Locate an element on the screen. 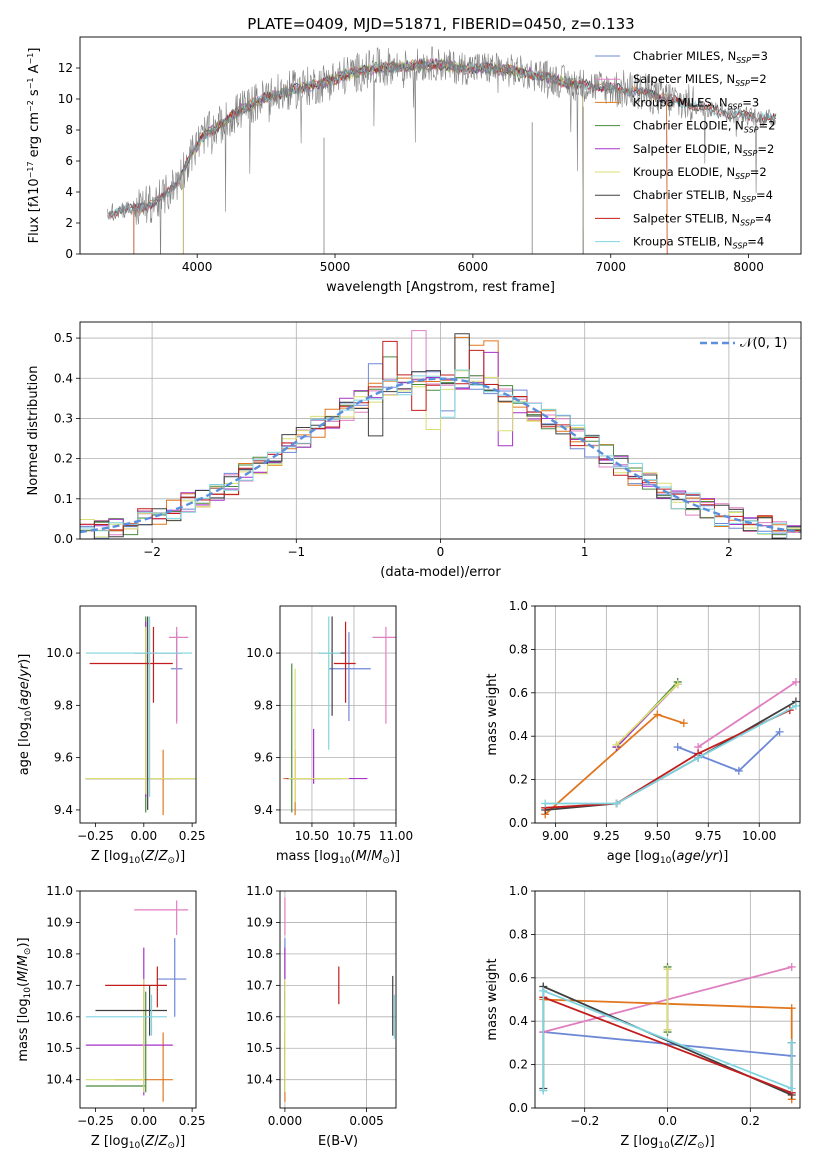 Image resolution: width=819 pixels, height=1170 pixels. x-tick-label: 10.75 is located at coordinates (354, 836).